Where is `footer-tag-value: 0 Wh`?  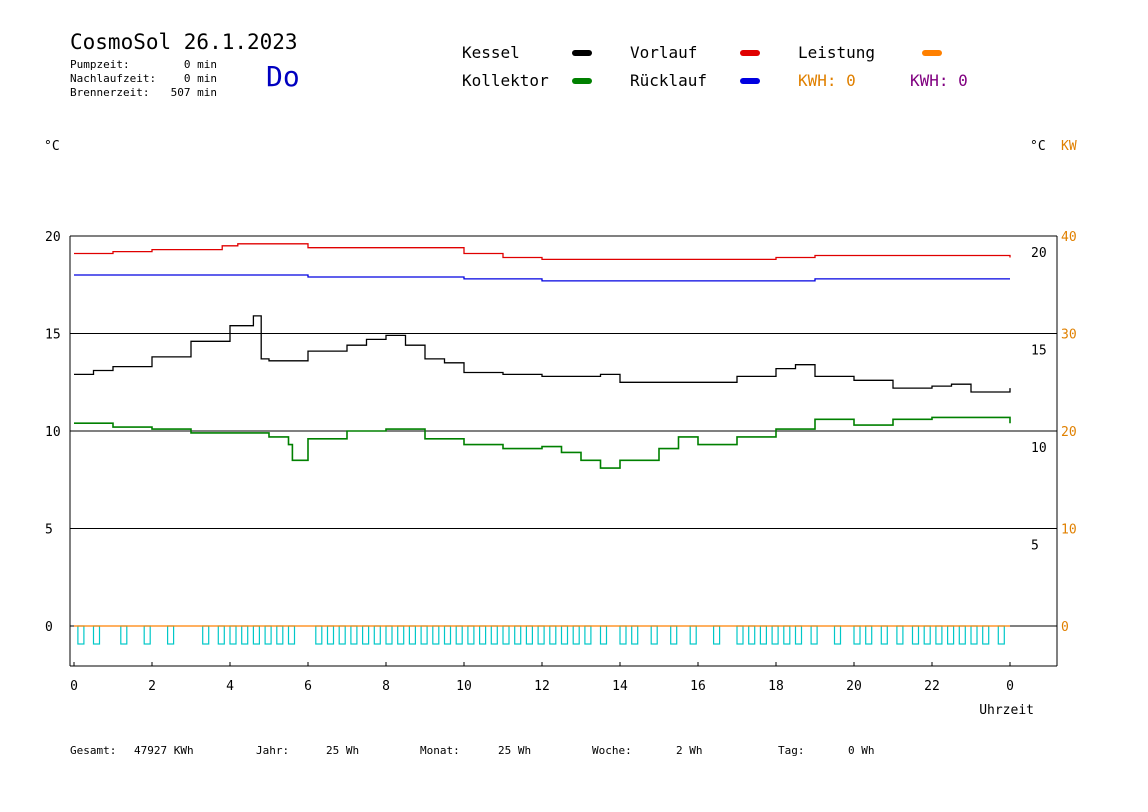
footer-tag-value: 0 Wh is located at coordinates (861, 750).